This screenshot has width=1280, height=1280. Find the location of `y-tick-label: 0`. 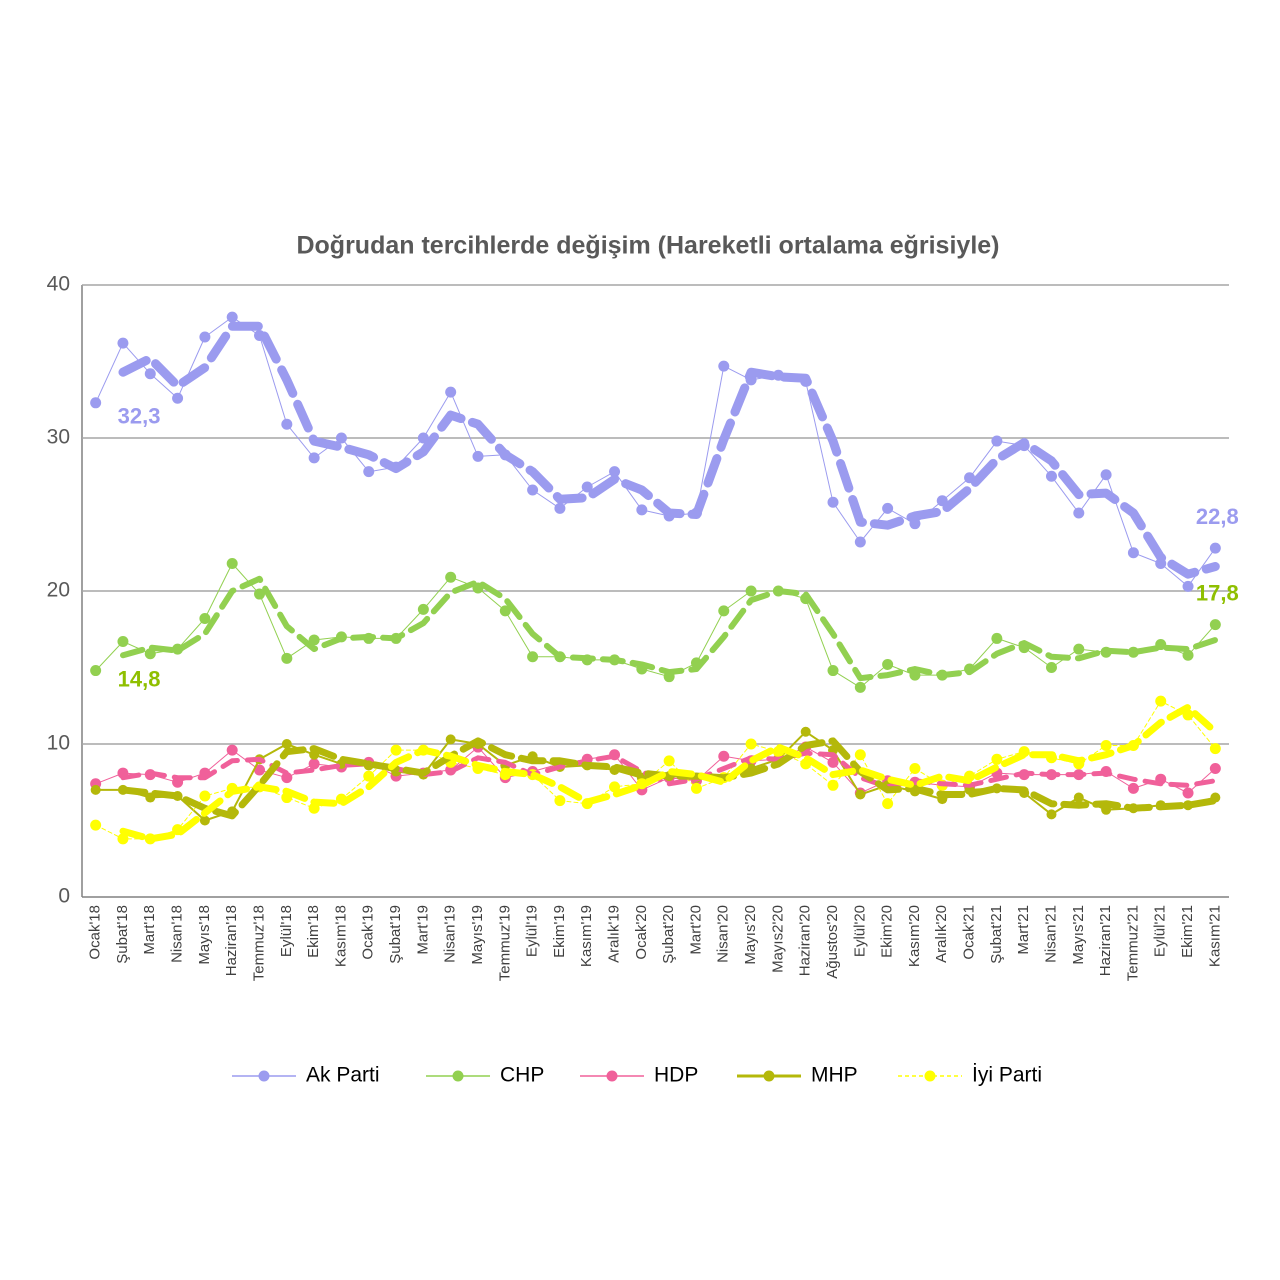

y-tick-label: 0 is located at coordinates (64, 896).